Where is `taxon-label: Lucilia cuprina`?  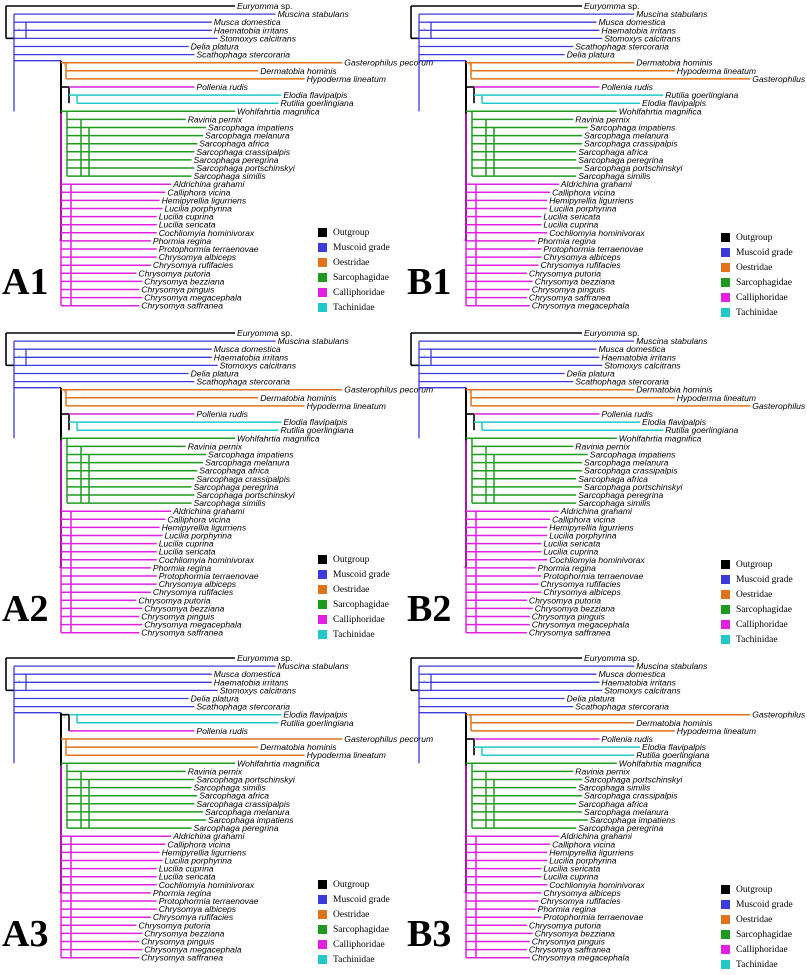 taxon-label: Lucilia cuprina is located at coordinates (186, 217).